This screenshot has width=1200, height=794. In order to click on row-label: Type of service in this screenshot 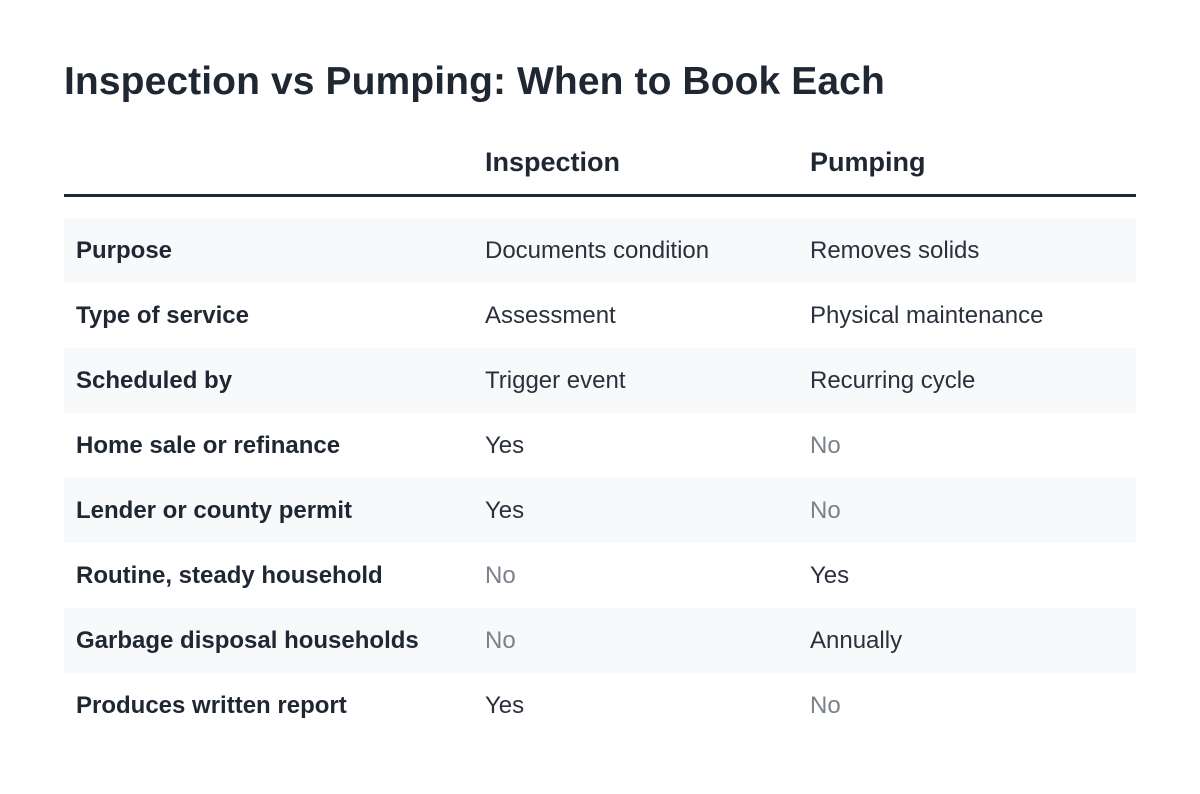, I will do `click(162, 315)`.